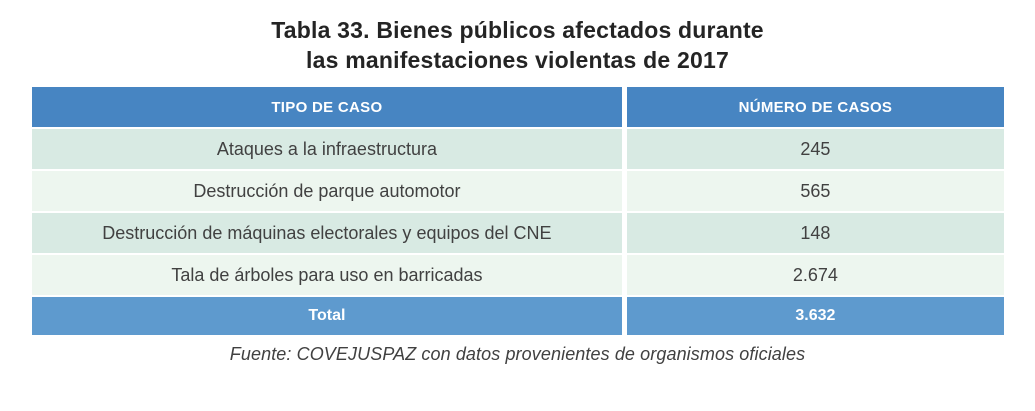 The width and height of the screenshot is (1035, 411). Describe the element at coordinates (815, 276) in the screenshot. I see `cell-numero-de-casos: 2.674` at that location.